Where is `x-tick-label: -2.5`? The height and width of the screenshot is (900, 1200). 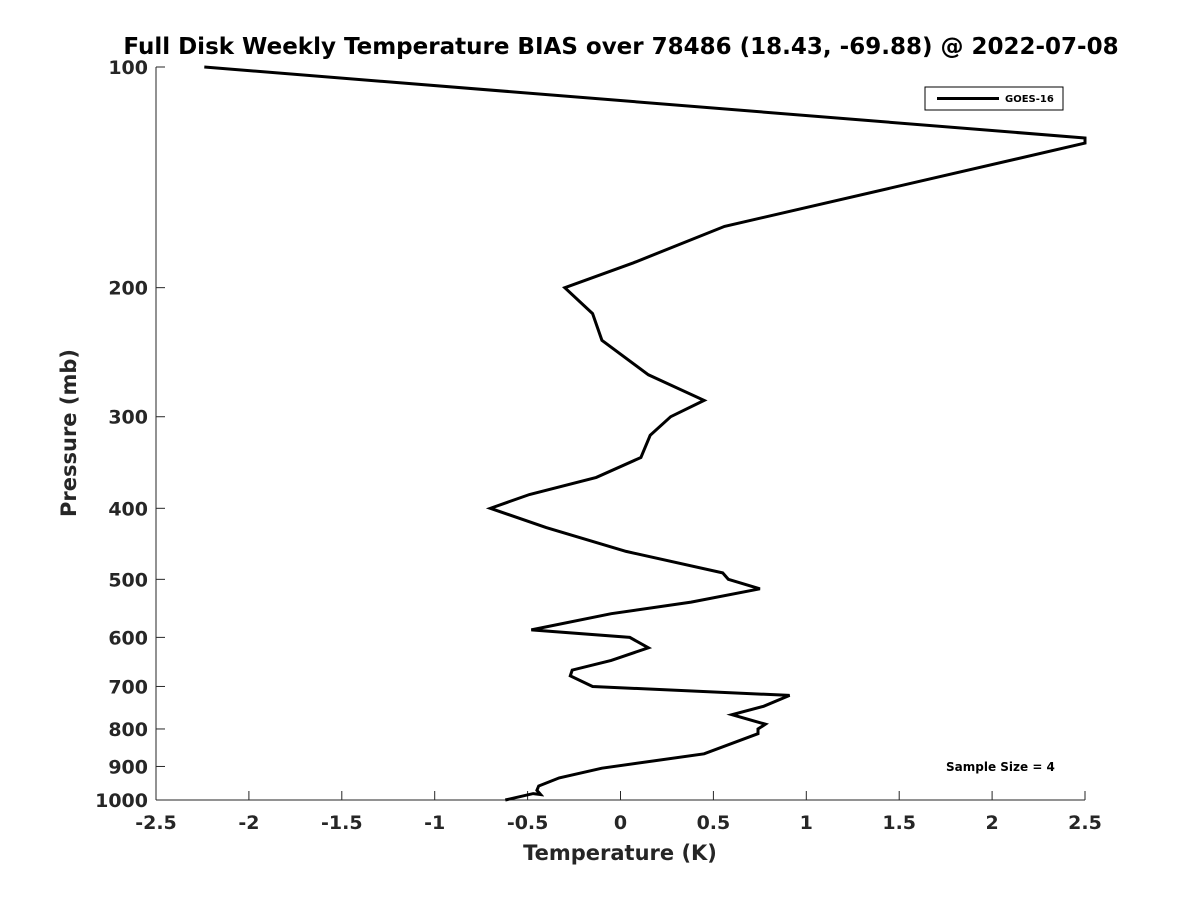
x-tick-label: -2.5 is located at coordinates (156, 823).